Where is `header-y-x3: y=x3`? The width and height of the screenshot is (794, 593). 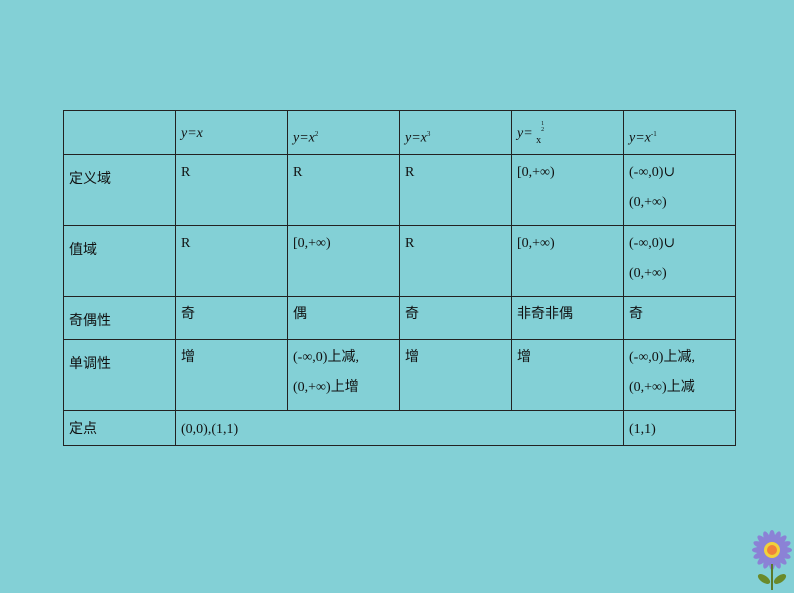 header-y-x3: y=x3 is located at coordinates (455, 132).